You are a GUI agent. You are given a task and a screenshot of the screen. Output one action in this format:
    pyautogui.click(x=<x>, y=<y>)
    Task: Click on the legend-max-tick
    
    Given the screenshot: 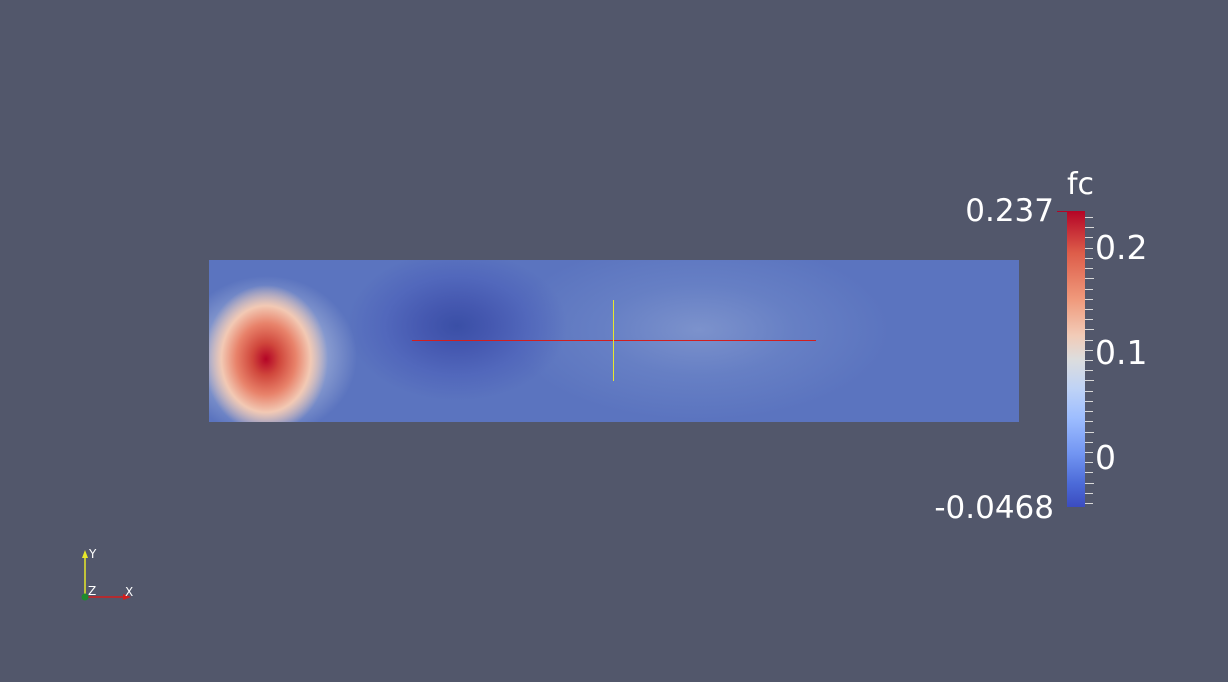 What is the action you would take?
    pyautogui.click(x=1062, y=211)
    